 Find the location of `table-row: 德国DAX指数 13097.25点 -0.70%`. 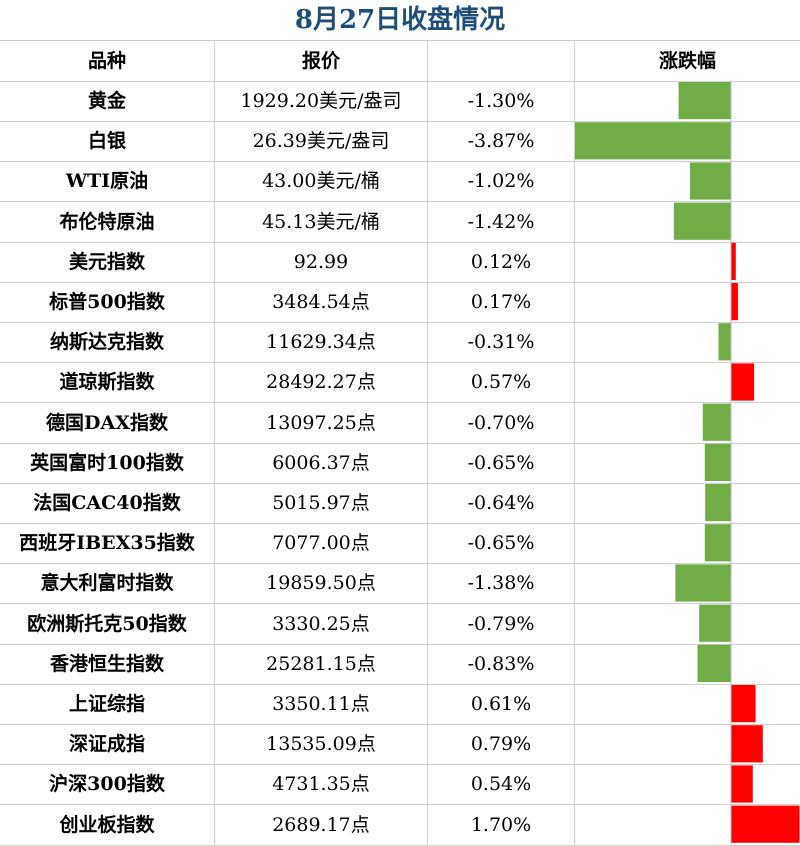

table-row: 德国DAX指数 13097.25点 -0.70% is located at coordinates (400, 423).